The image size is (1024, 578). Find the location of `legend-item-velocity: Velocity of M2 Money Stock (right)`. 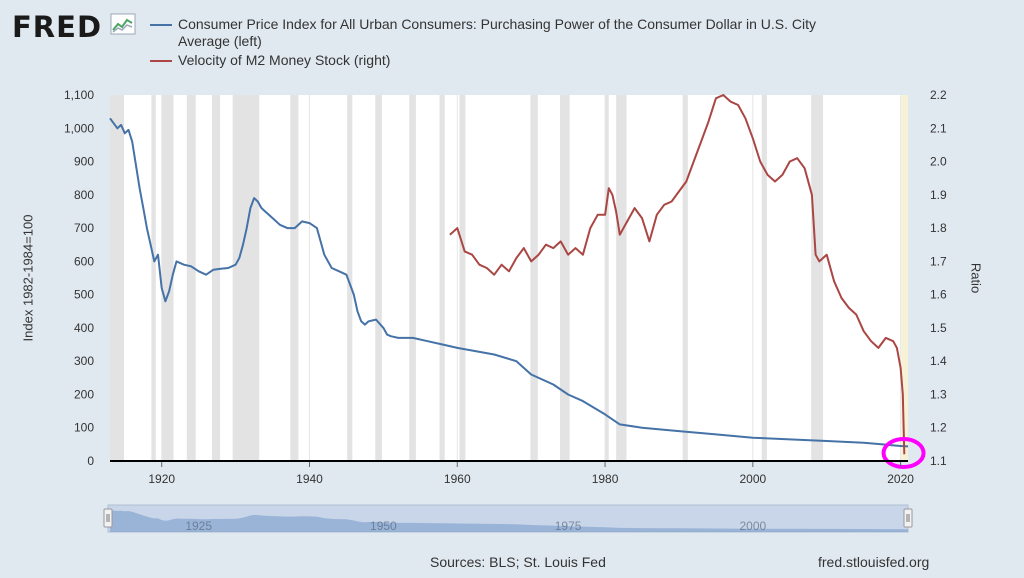

legend-item-velocity: Velocity of M2 Money Stock (right) is located at coordinates (510, 60).